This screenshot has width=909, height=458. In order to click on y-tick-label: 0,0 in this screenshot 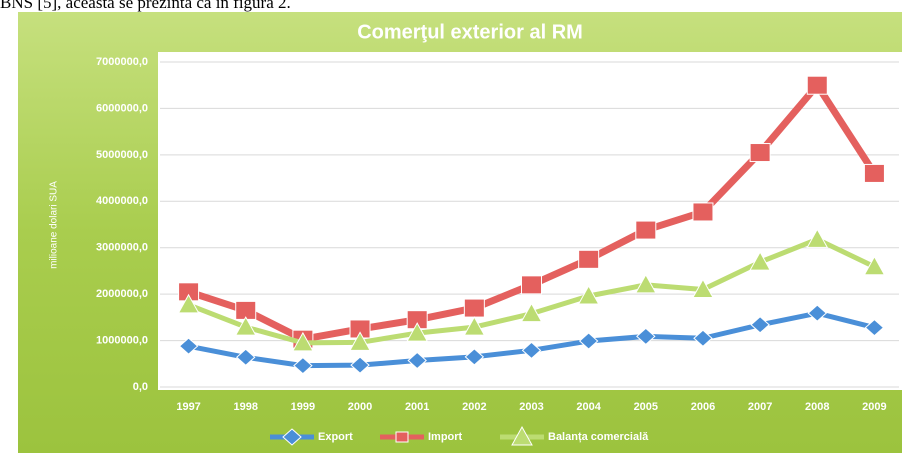, I will do `click(140, 387)`.